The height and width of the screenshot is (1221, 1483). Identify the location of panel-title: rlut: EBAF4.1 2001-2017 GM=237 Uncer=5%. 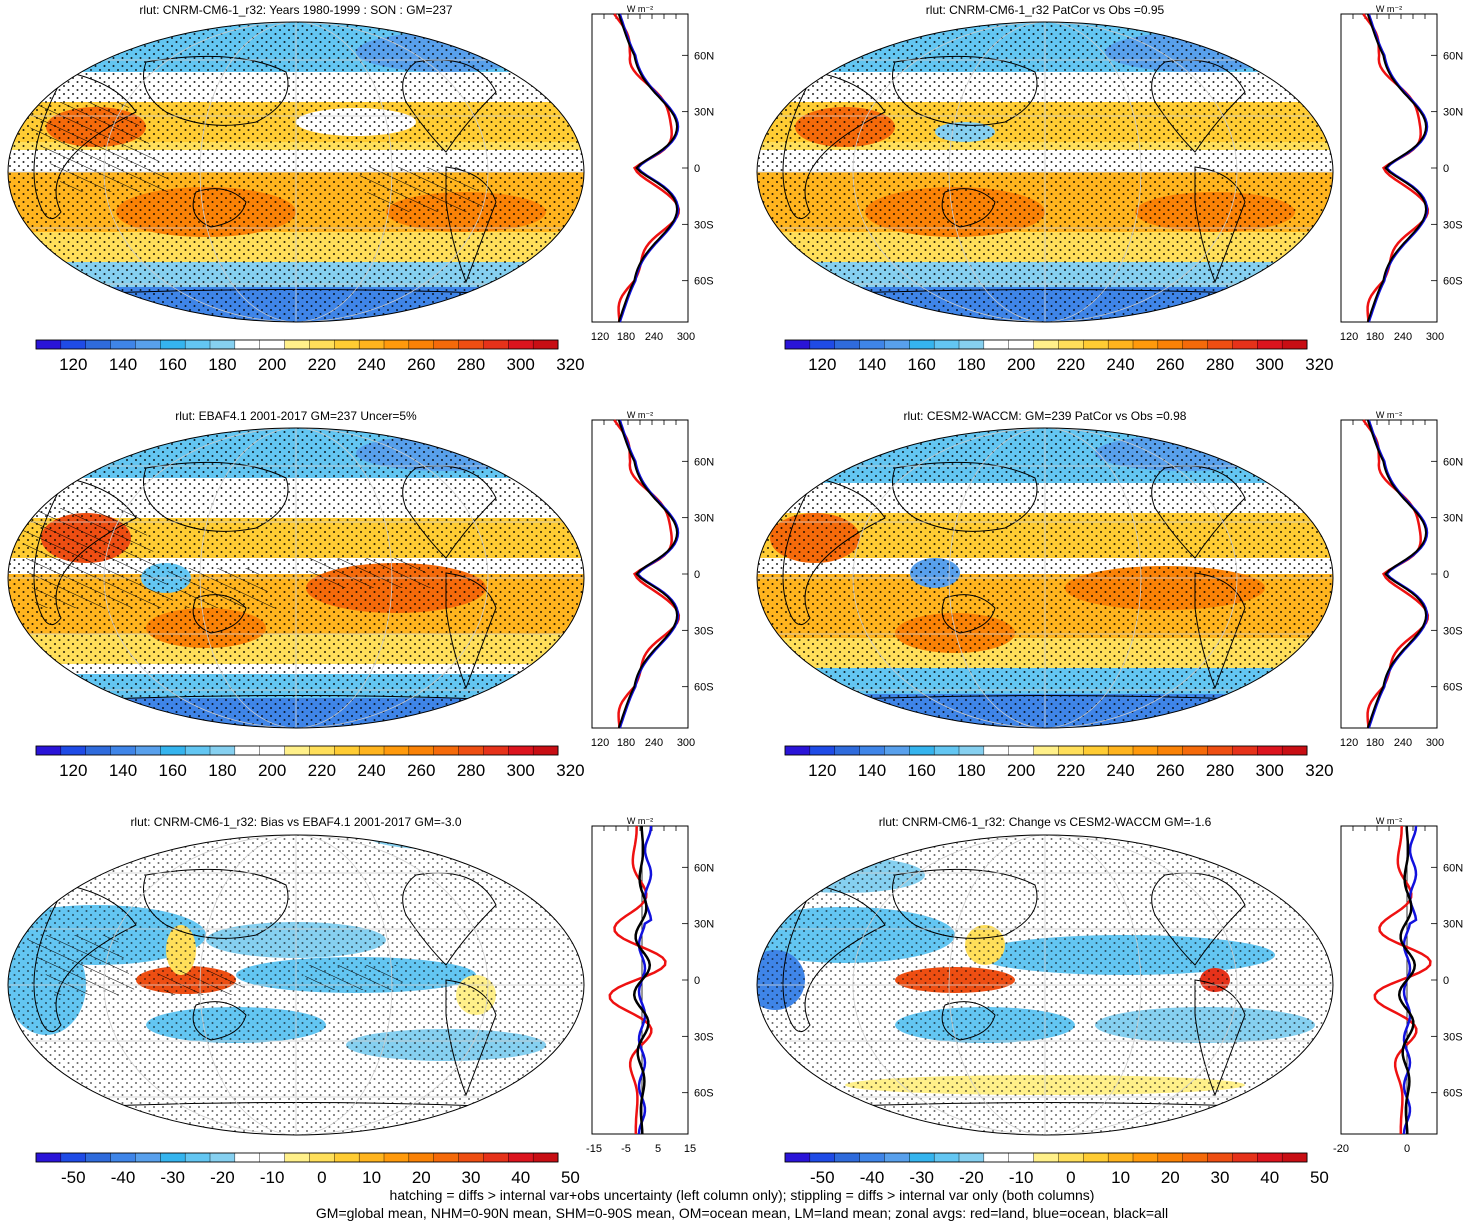
(296, 416).